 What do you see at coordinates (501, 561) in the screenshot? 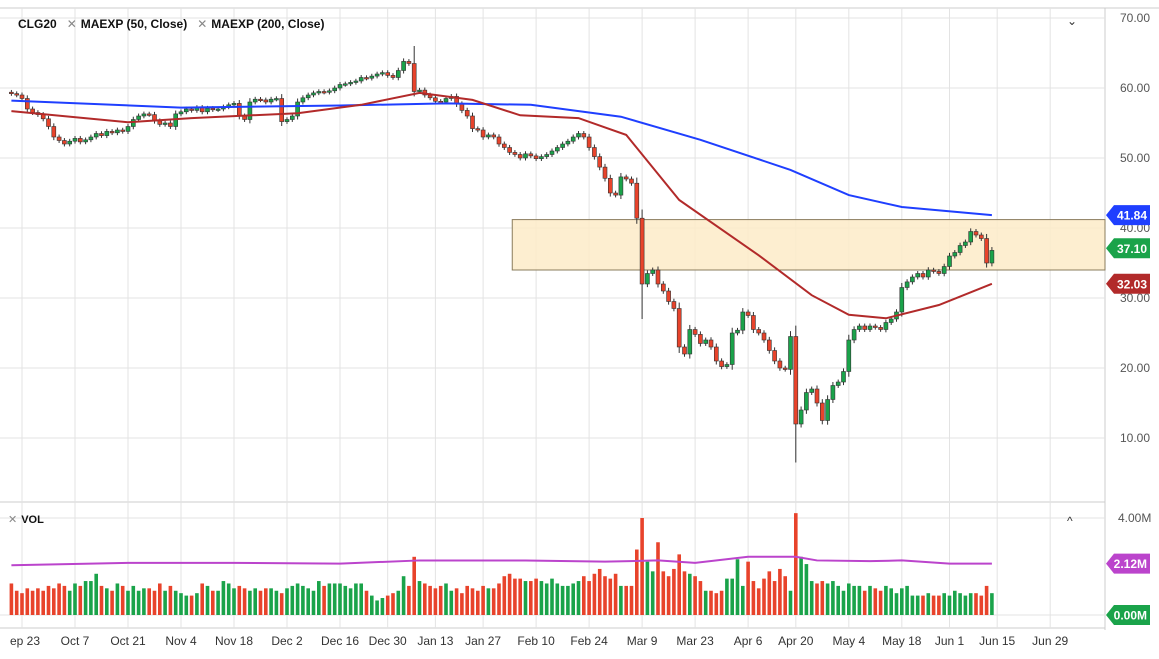
I see `volume-average-line` at bounding box center [501, 561].